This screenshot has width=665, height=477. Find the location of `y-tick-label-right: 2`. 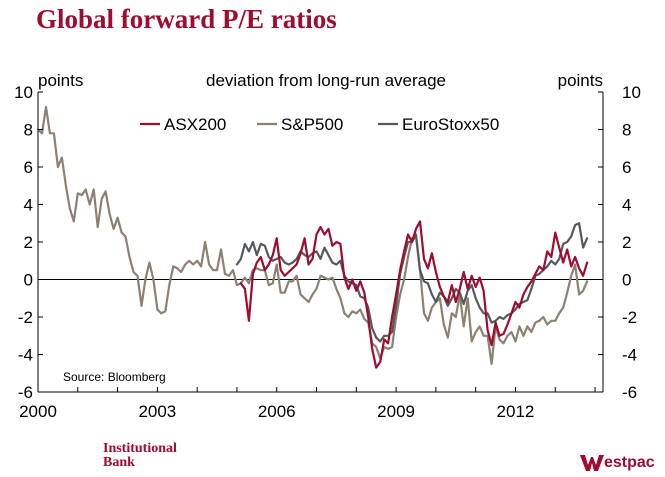

y-tick-label-right: 2 is located at coordinates (626, 242).